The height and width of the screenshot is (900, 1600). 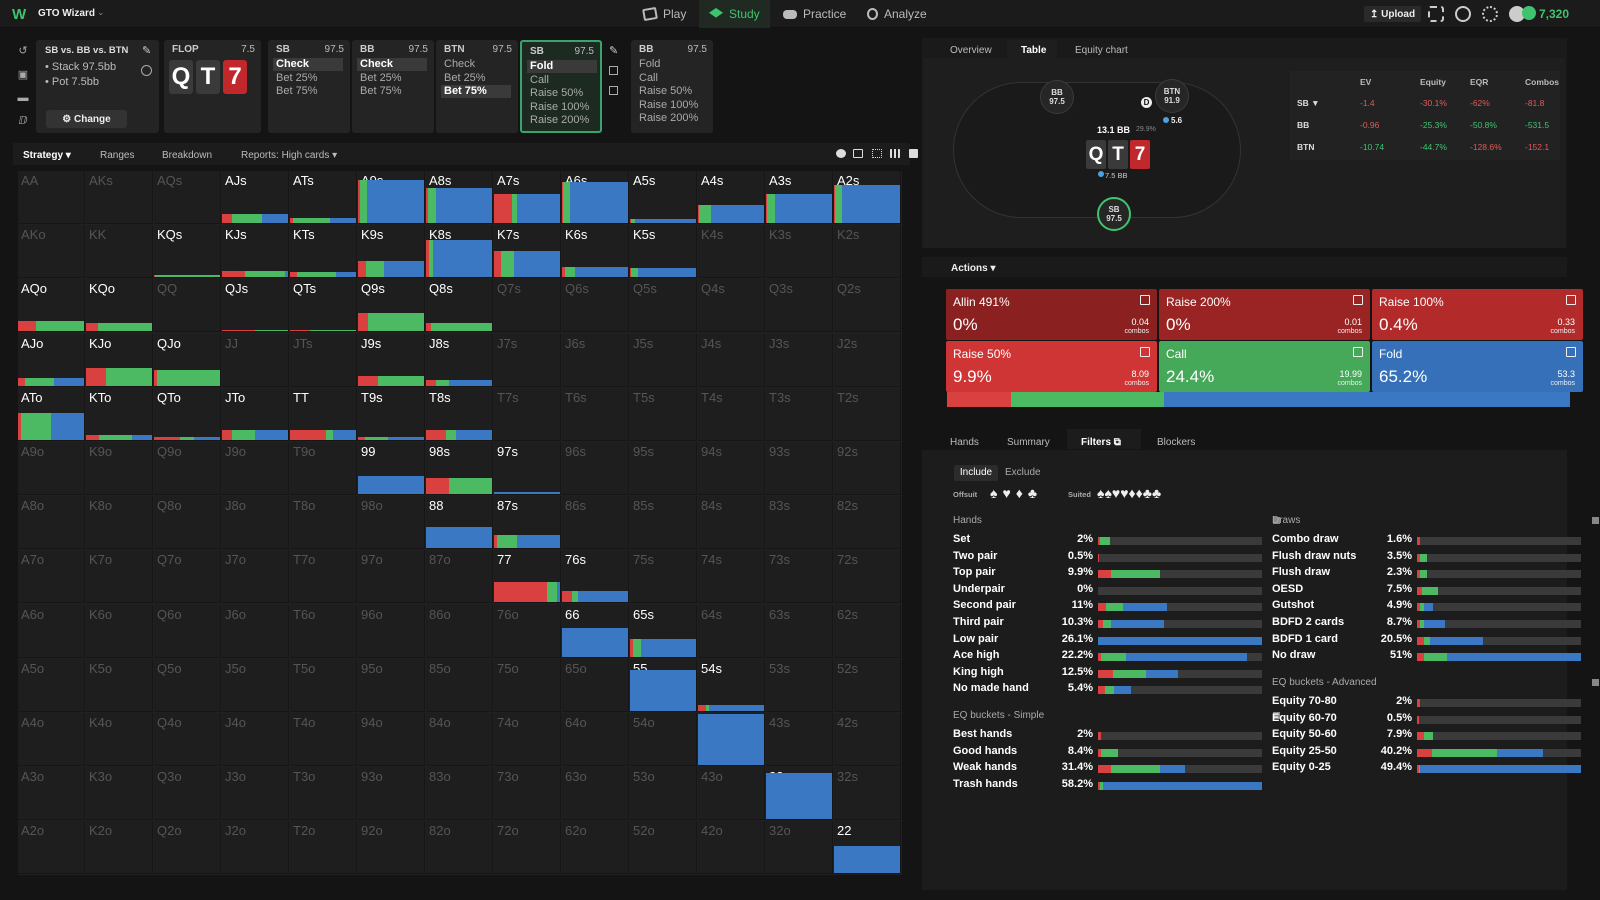 What do you see at coordinates (595, 523) in the screenshot?
I see `hand-cell: 86s` at bounding box center [595, 523].